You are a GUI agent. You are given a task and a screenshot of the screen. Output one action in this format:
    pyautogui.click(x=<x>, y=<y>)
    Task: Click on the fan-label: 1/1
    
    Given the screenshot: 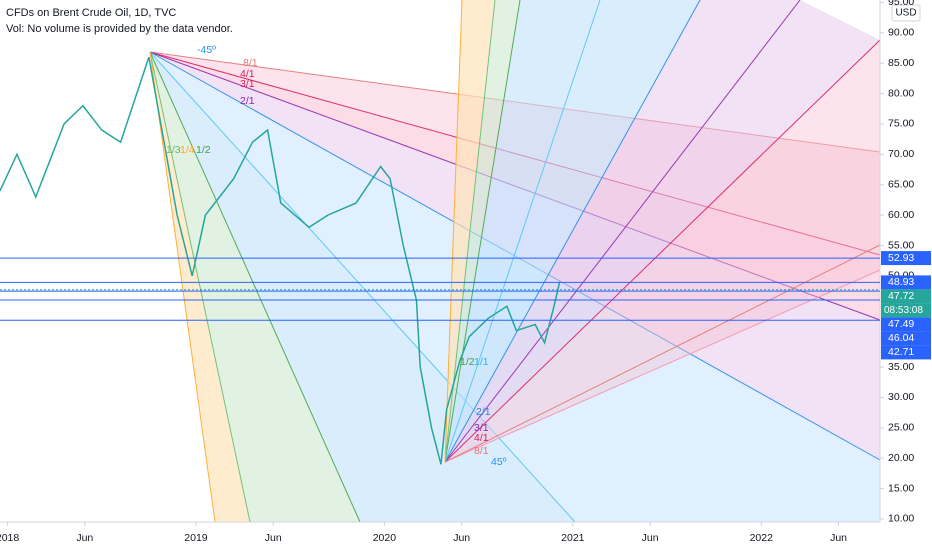 What is the action you would take?
    pyautogui.click(x=481, y=362)
    